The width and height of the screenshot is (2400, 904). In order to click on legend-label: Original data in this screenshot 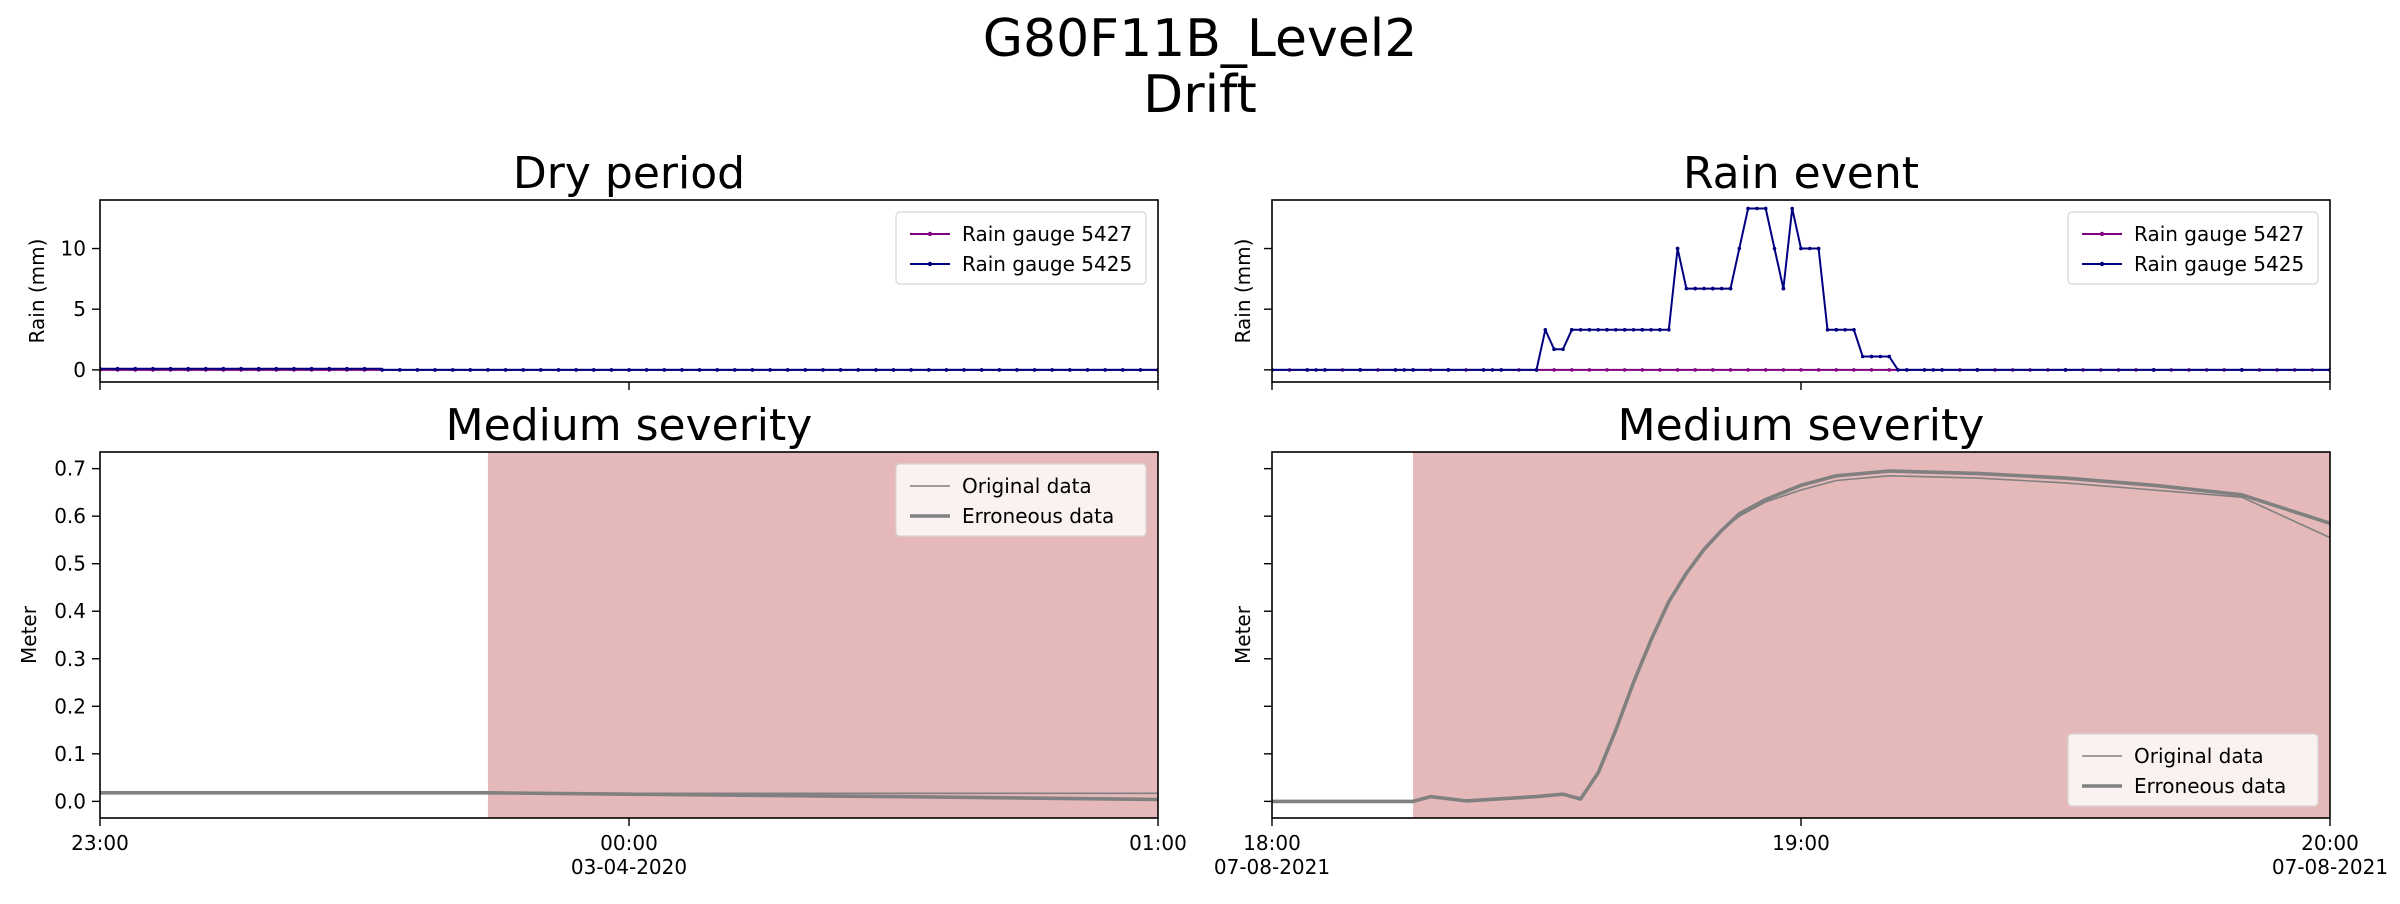, I will do `click(2199, 756)`.